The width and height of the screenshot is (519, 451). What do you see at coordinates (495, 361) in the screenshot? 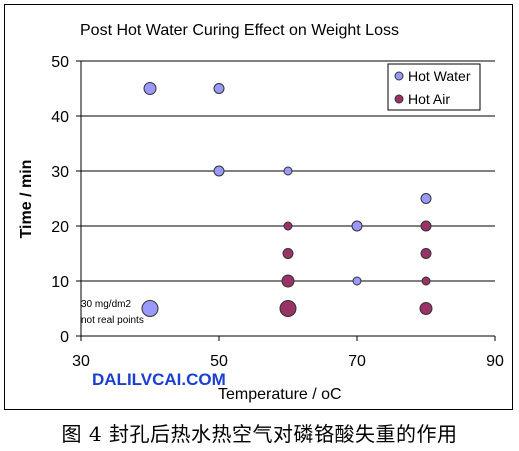
I see `x-tick-label: 90` at bounding box center [495, 361].